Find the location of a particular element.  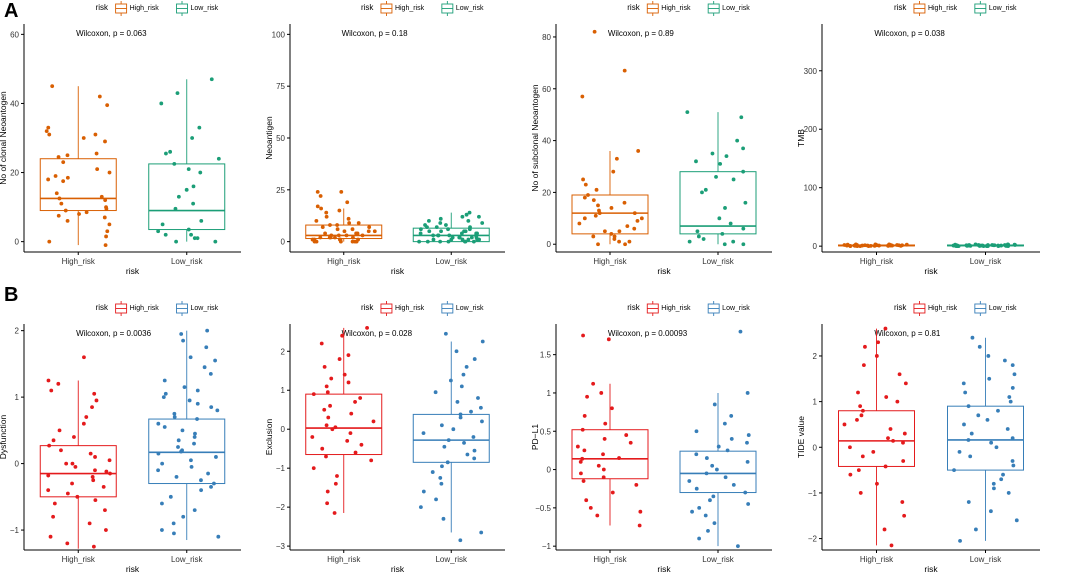

y-tick-label: −1 is located at coordinates (813, 493).